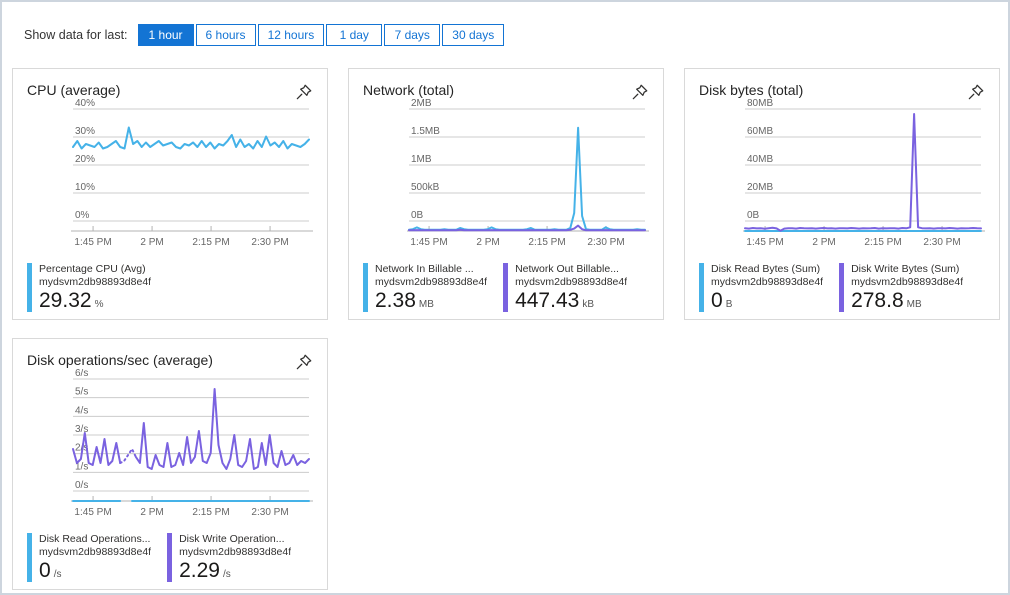 The image size is (1010, 595). What do you see at coordinates (409, 90) in the screenshot?
I see `chart-title: Network (total)` at bounding box center [409, 90].